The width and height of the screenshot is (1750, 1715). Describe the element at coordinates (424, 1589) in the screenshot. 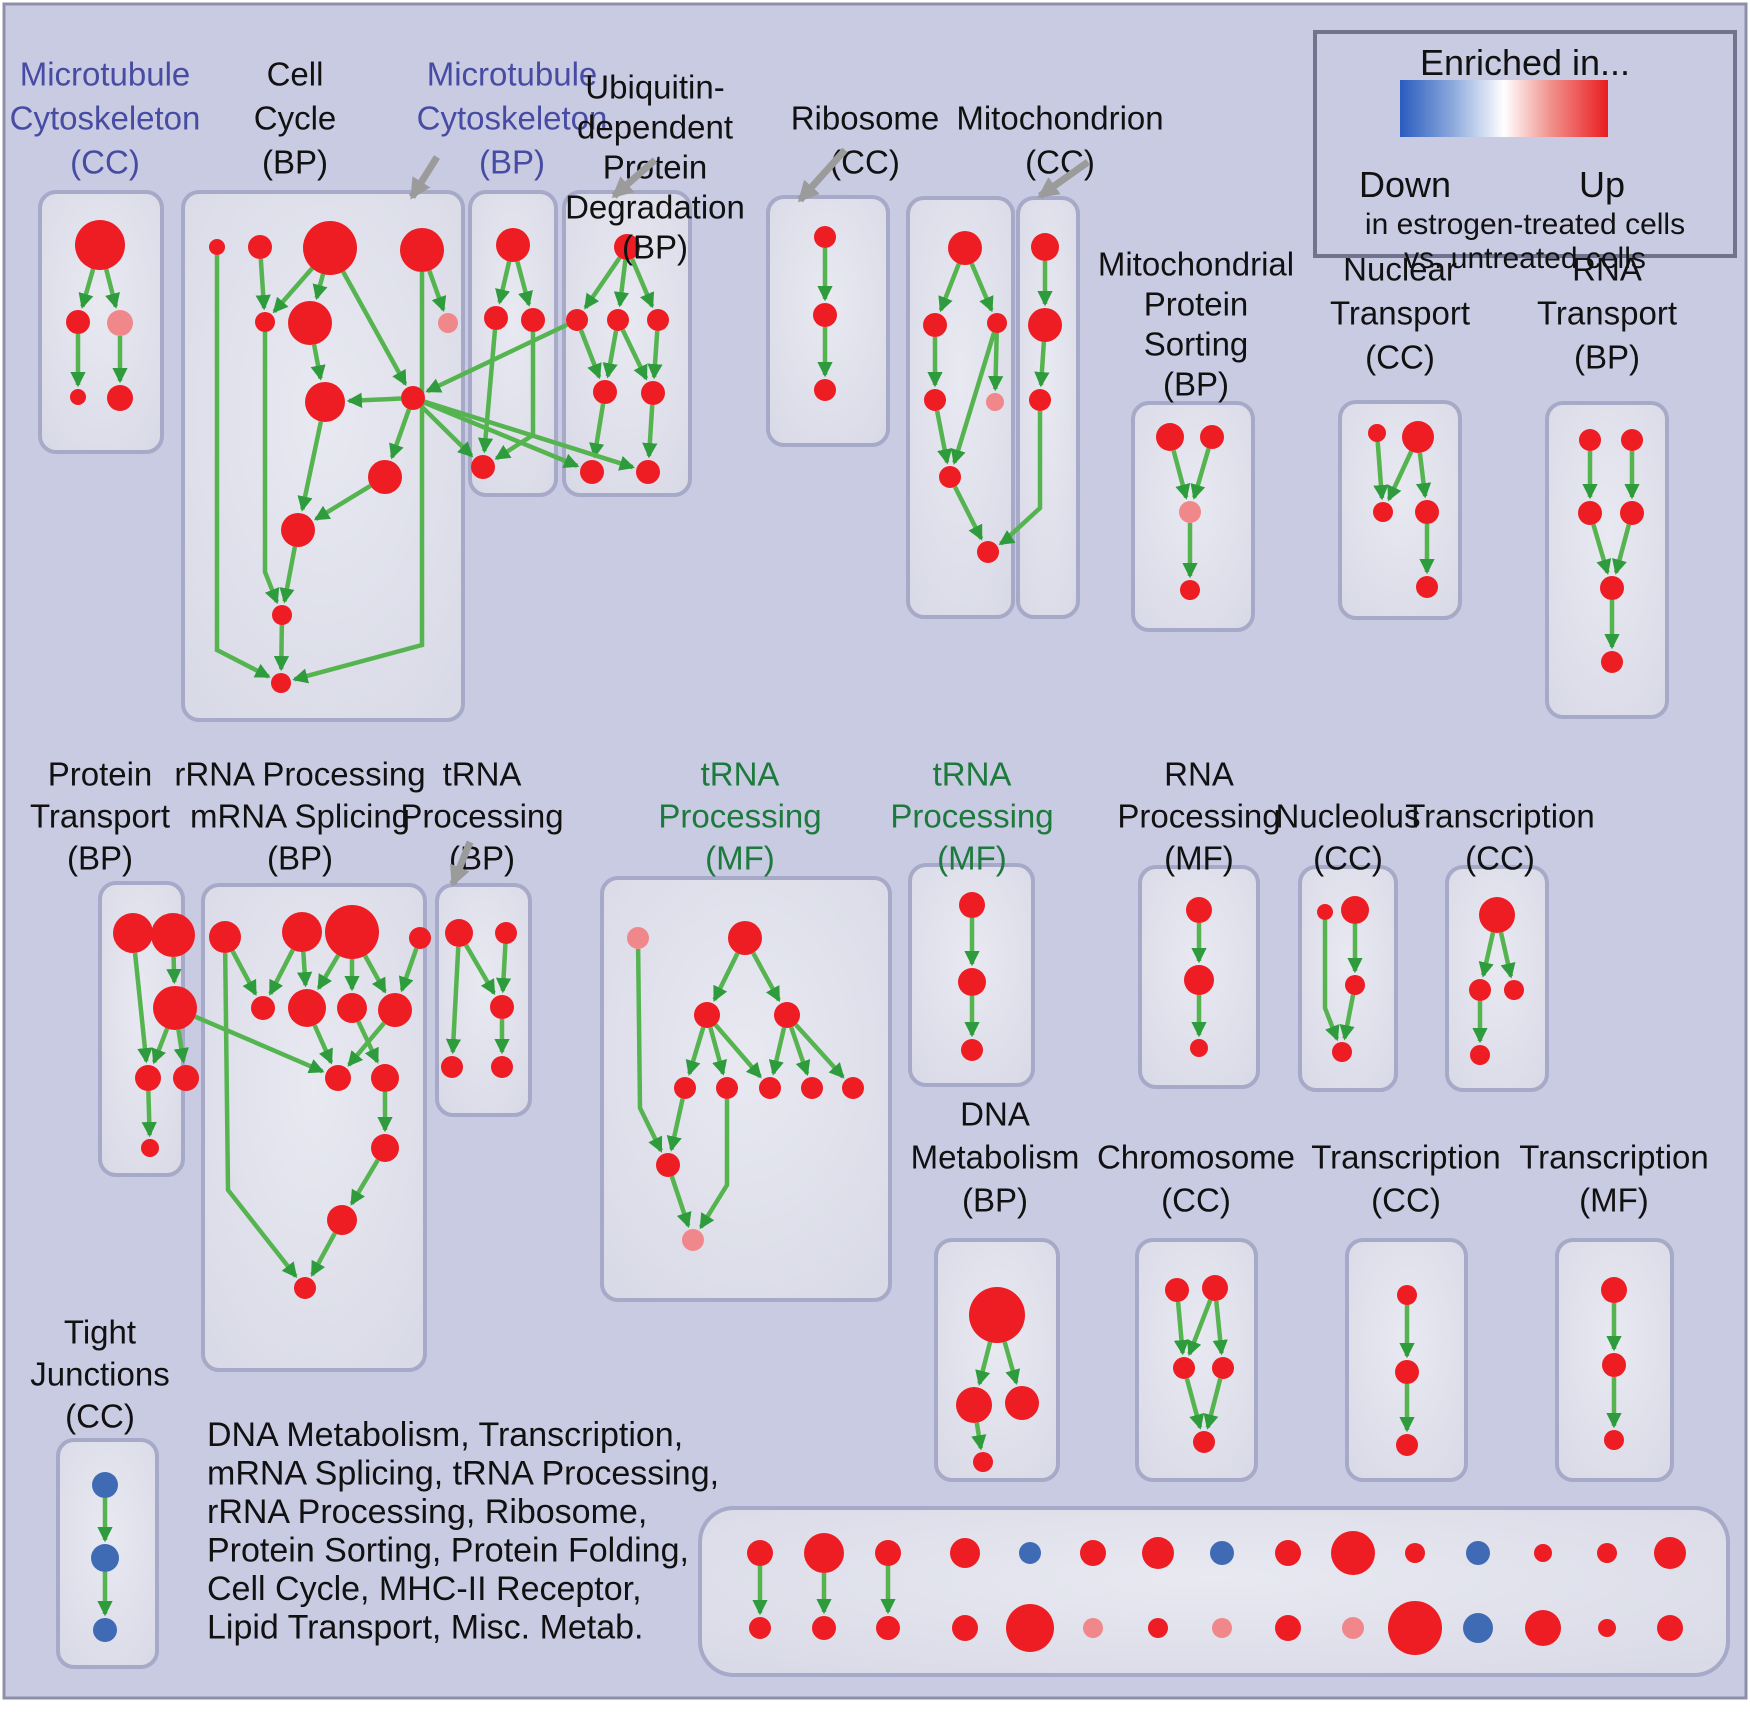

I see `misc-categories-note: Cell Cycle, MHC-II Receptor,` at that location.